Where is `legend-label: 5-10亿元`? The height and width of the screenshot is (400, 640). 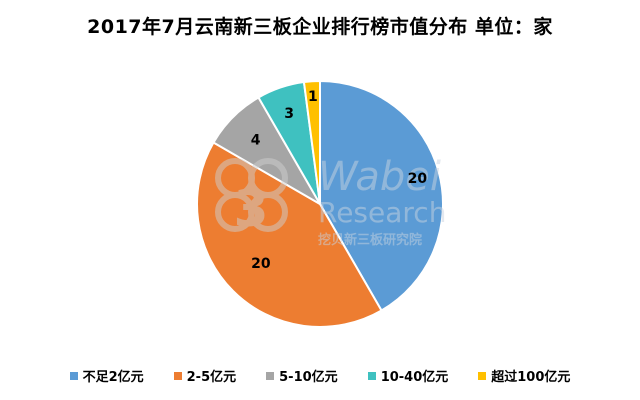
legend-label: 5-10亿元 is located at coordinates (308, 377).